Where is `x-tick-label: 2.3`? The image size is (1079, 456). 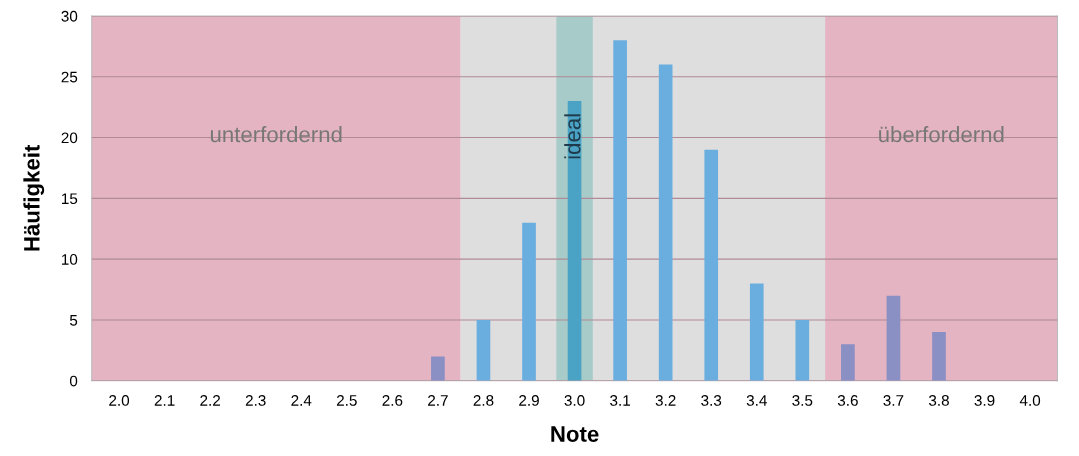
x-tick-label: 2.3 is located at coordinates (255, 400).